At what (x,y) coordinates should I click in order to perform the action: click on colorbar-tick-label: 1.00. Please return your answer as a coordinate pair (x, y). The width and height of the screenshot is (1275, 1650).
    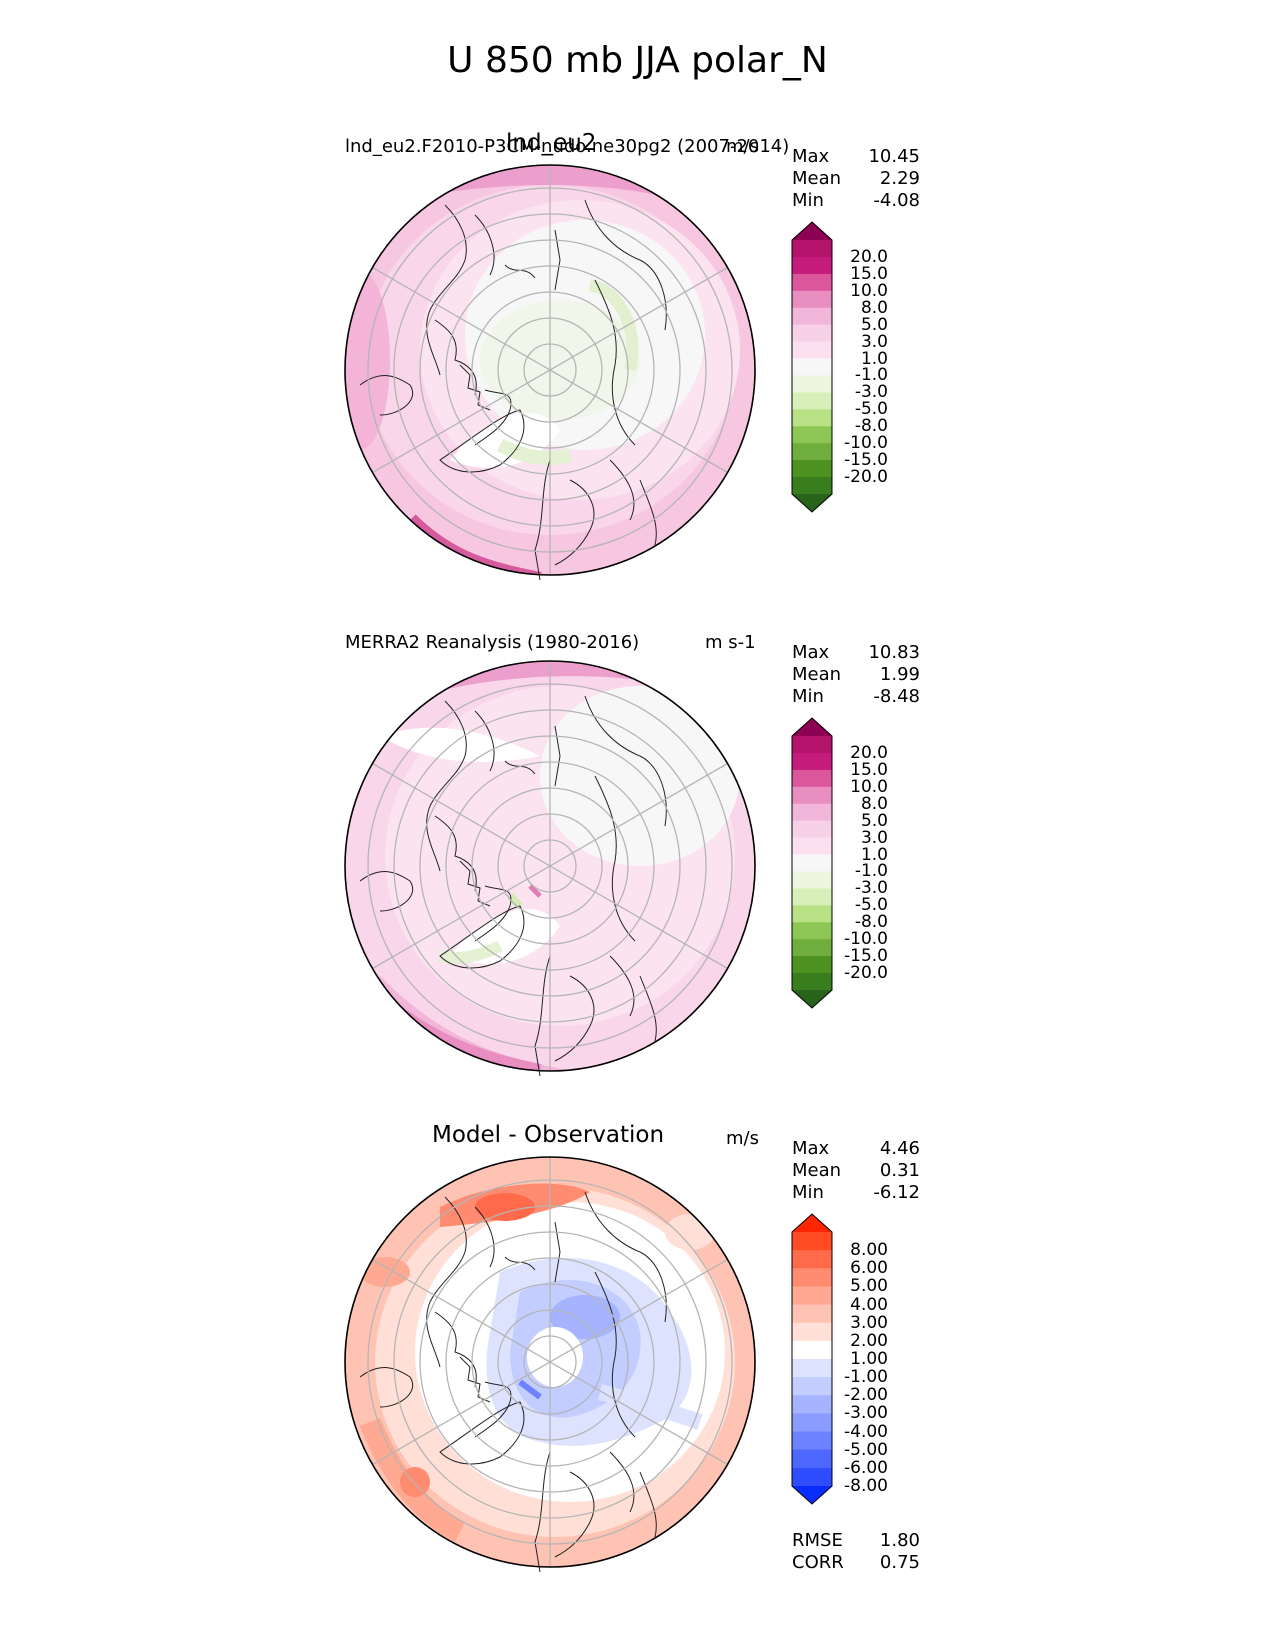
    Looking at the image, I should click on (869, 1359).